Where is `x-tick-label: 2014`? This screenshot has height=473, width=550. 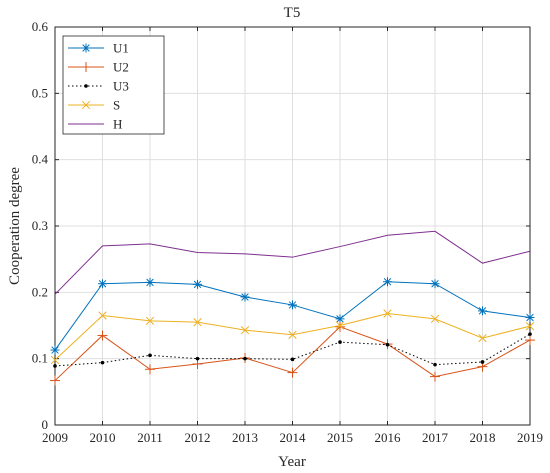
x-tick-label: 2014 is located at coordinates (293, 437).